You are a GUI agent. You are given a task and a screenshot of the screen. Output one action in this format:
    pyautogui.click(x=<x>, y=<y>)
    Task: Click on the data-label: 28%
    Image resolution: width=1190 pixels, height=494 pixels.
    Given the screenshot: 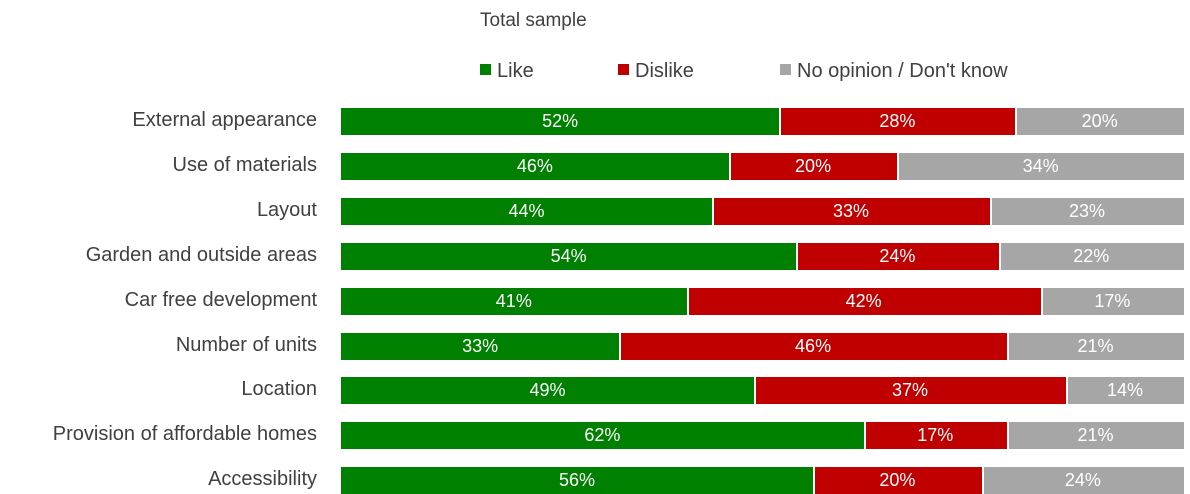 What is the action you would take?
    pyautogui.click(x=897, y=121)
    